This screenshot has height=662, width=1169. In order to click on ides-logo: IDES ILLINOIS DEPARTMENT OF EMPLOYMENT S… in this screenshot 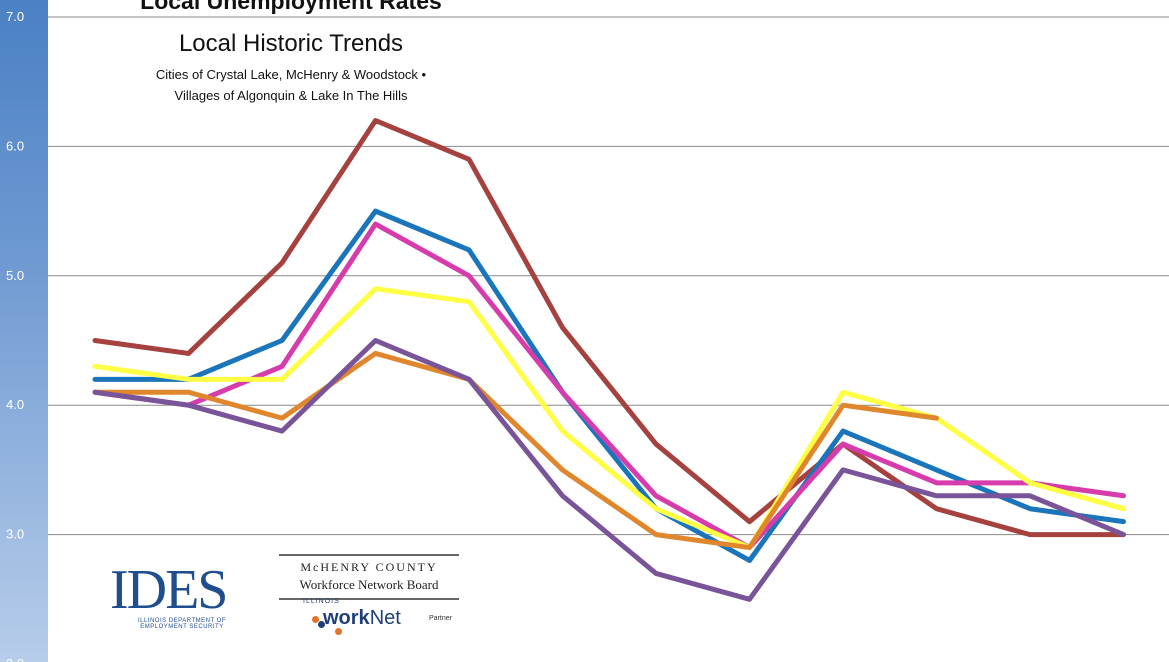, I will do `click(180, 597)`.